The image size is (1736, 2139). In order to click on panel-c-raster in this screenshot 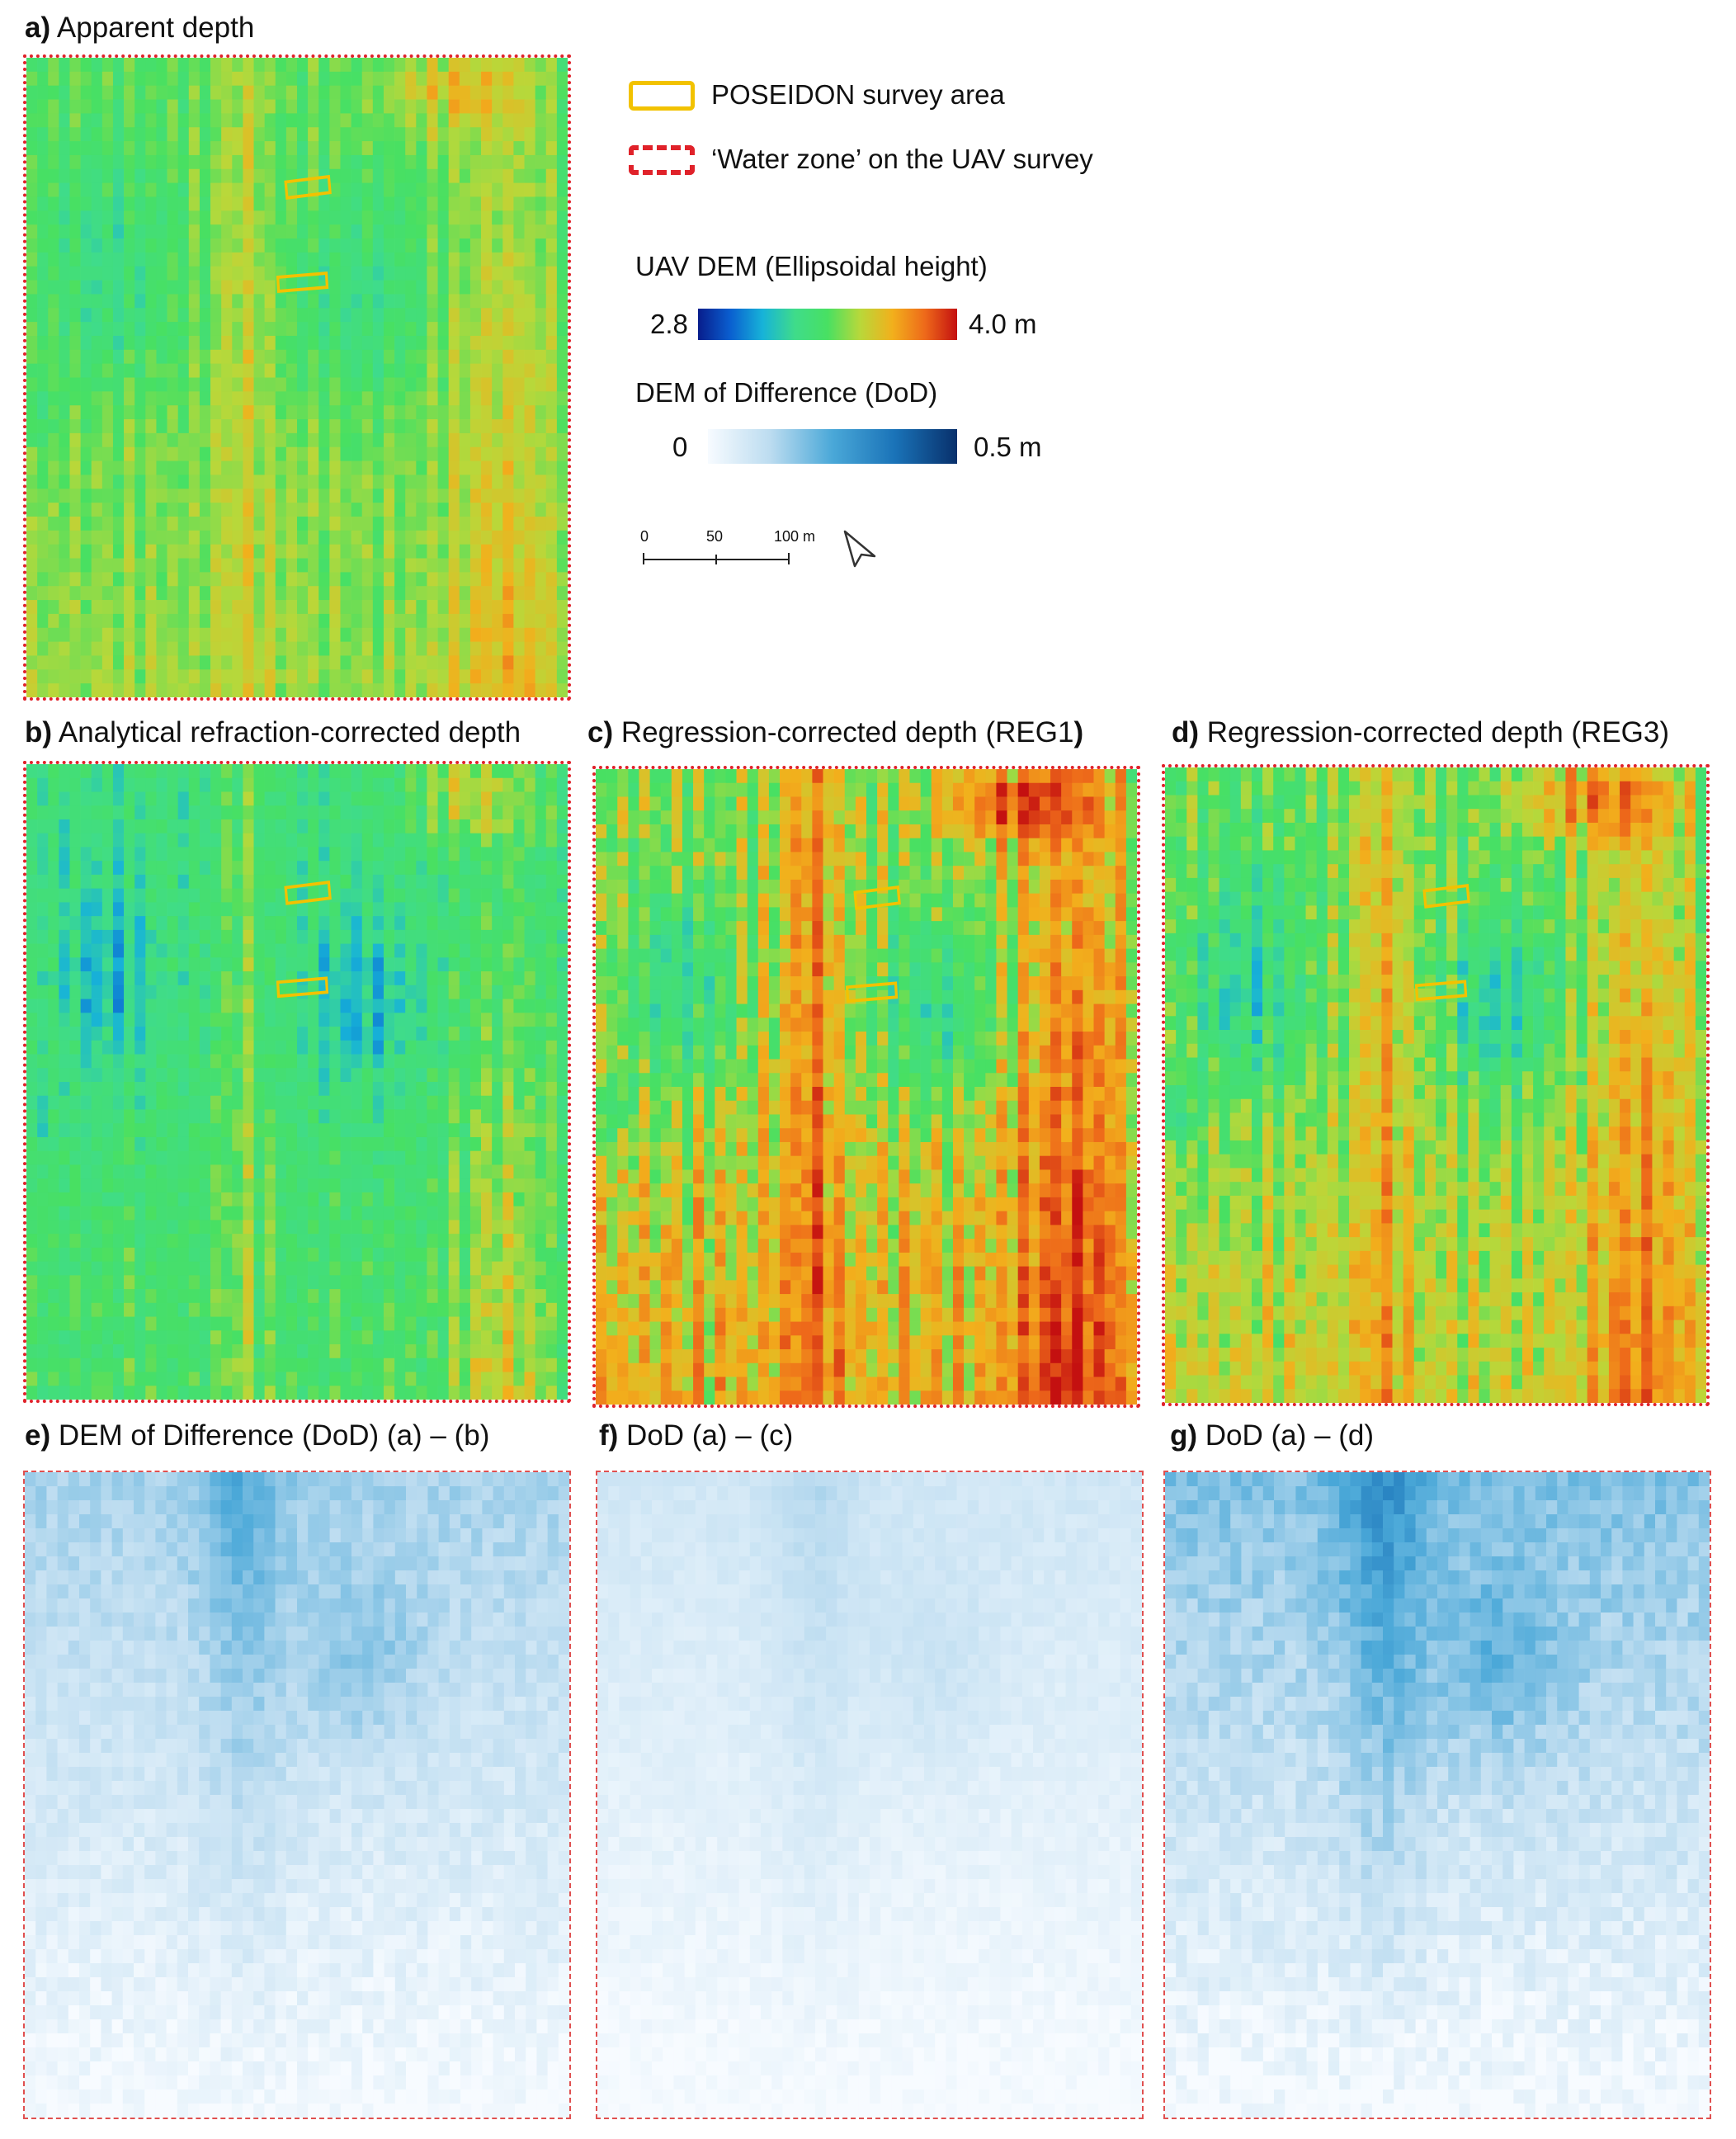, I will do `click(866, 1087)`.